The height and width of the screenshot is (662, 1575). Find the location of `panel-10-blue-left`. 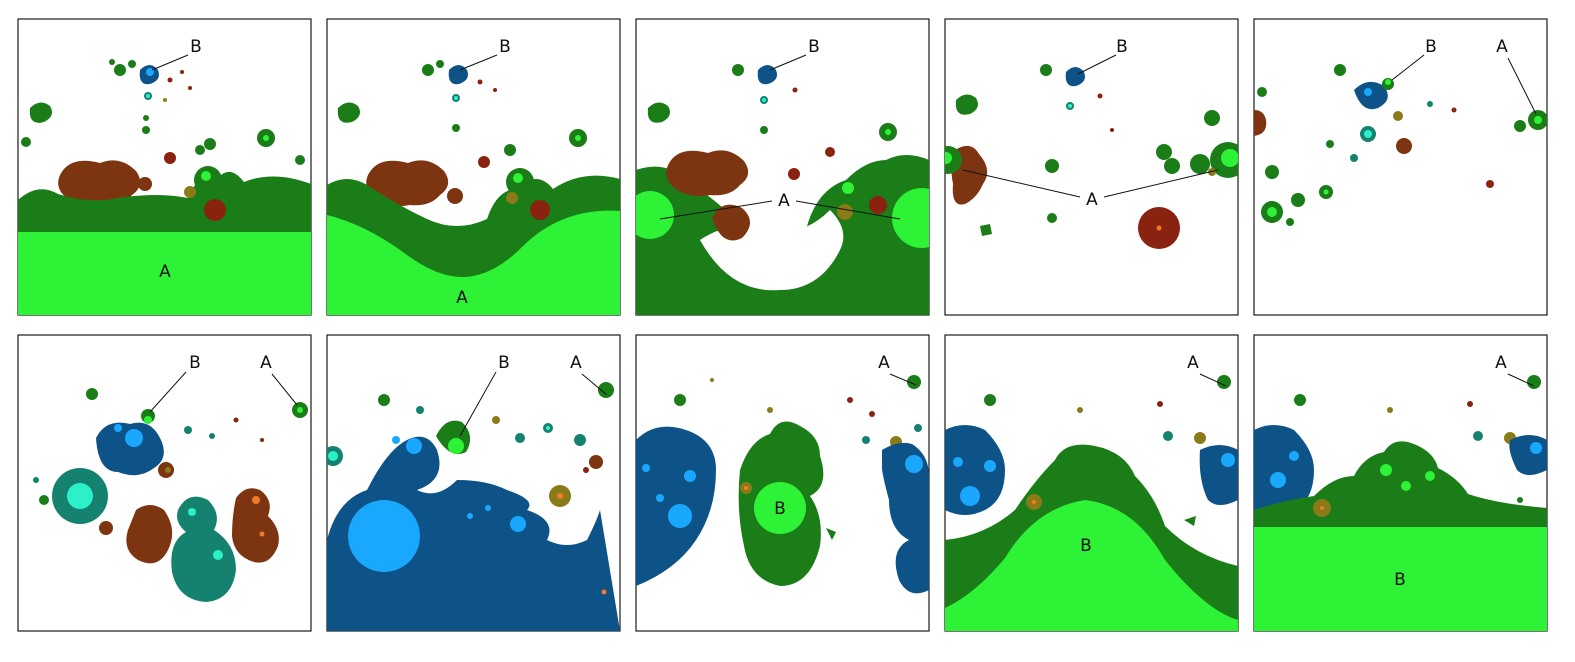

panel-10-blue-left is located at coordinates (1284, 470).